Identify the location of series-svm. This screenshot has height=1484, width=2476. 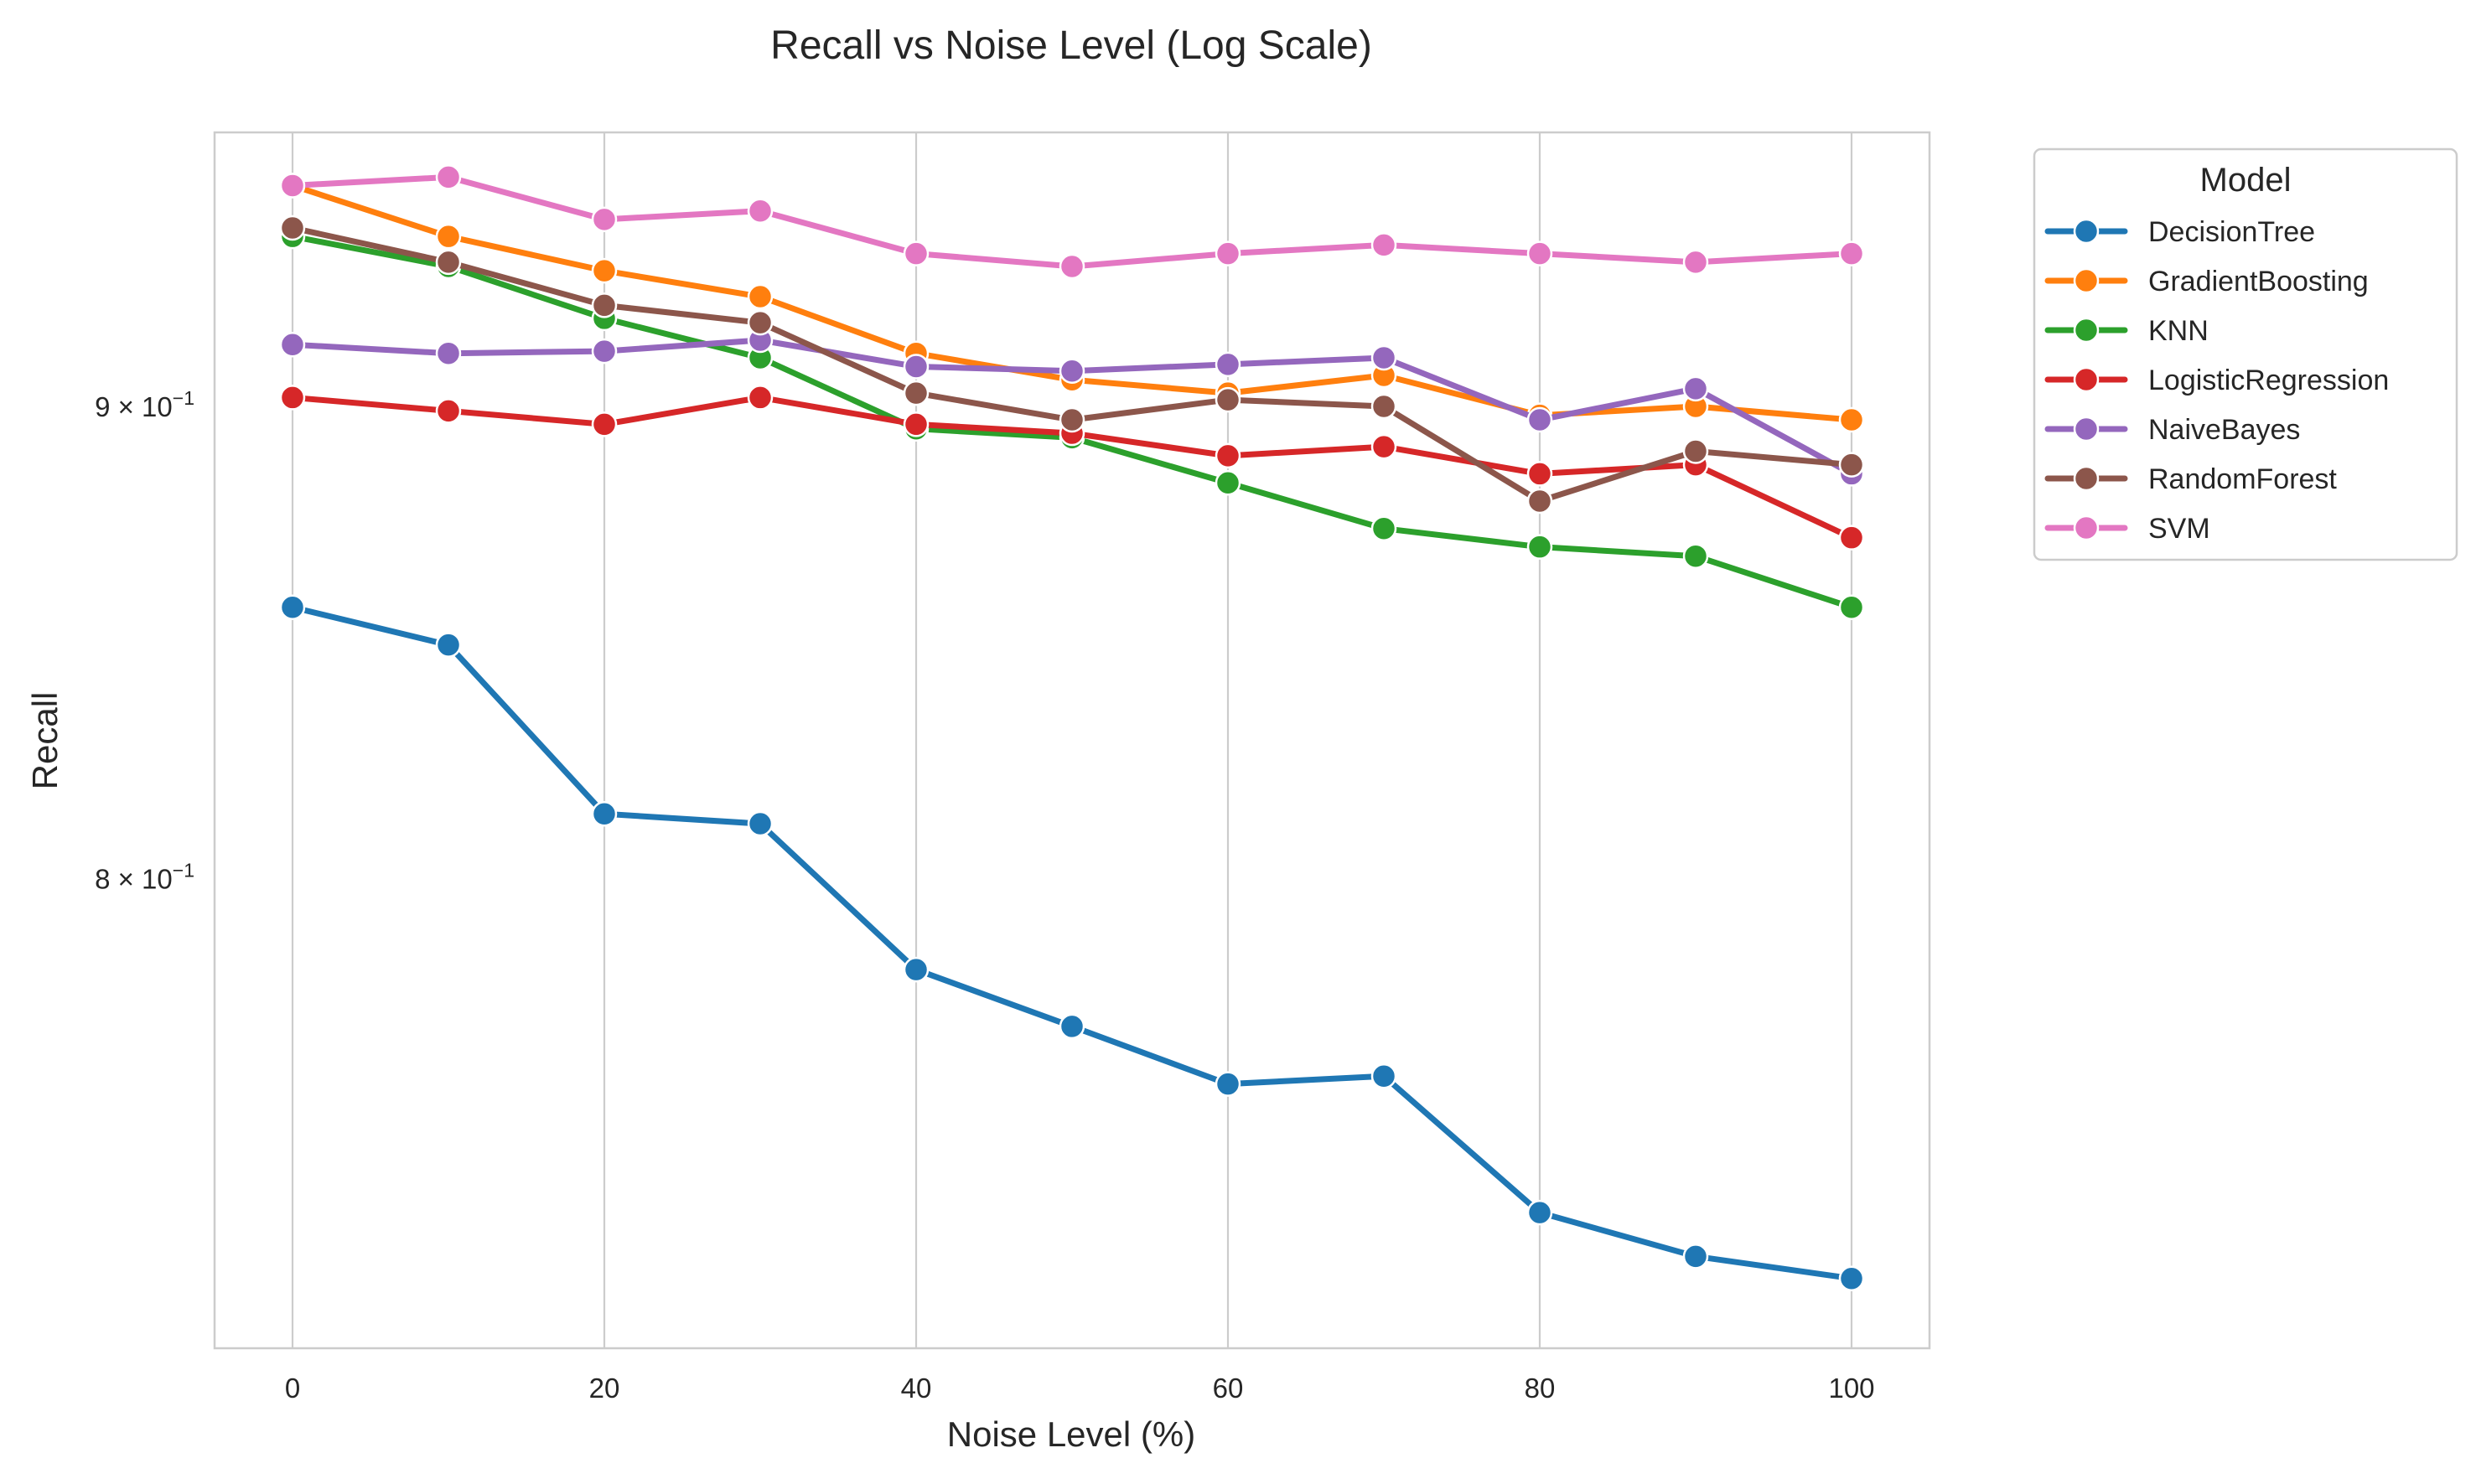
(1072, 222).